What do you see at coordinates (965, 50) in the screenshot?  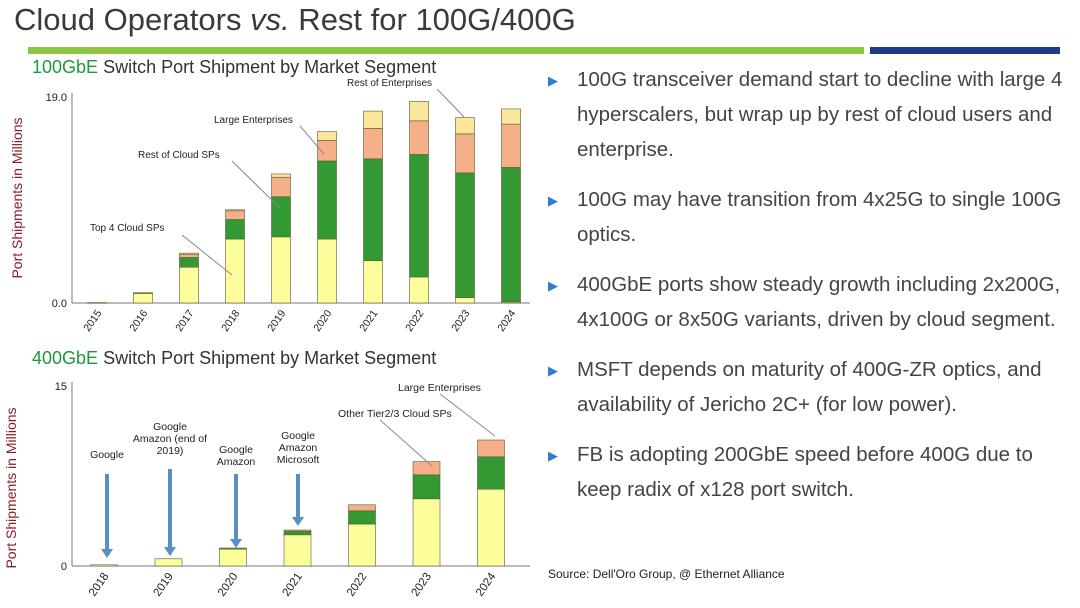 I see `title-underline-navy` at bounding box center [965, 50].